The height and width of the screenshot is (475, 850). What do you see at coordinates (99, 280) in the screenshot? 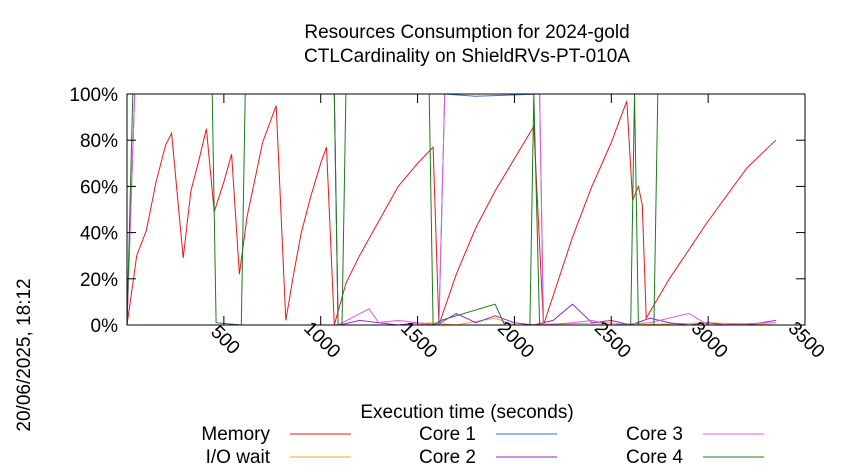
I see `y-tick-label: 20%` at bounding box center [99, 280].